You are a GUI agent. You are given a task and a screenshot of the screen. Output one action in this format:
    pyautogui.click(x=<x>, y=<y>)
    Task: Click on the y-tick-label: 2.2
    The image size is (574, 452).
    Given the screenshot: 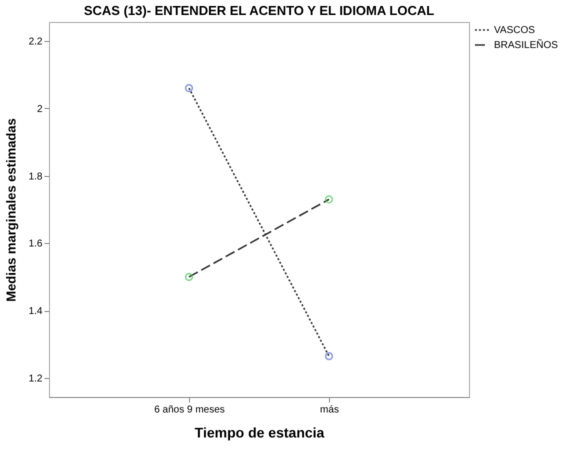 What is the action you would take?
    pyautogui.click(x=35, y=42)
    